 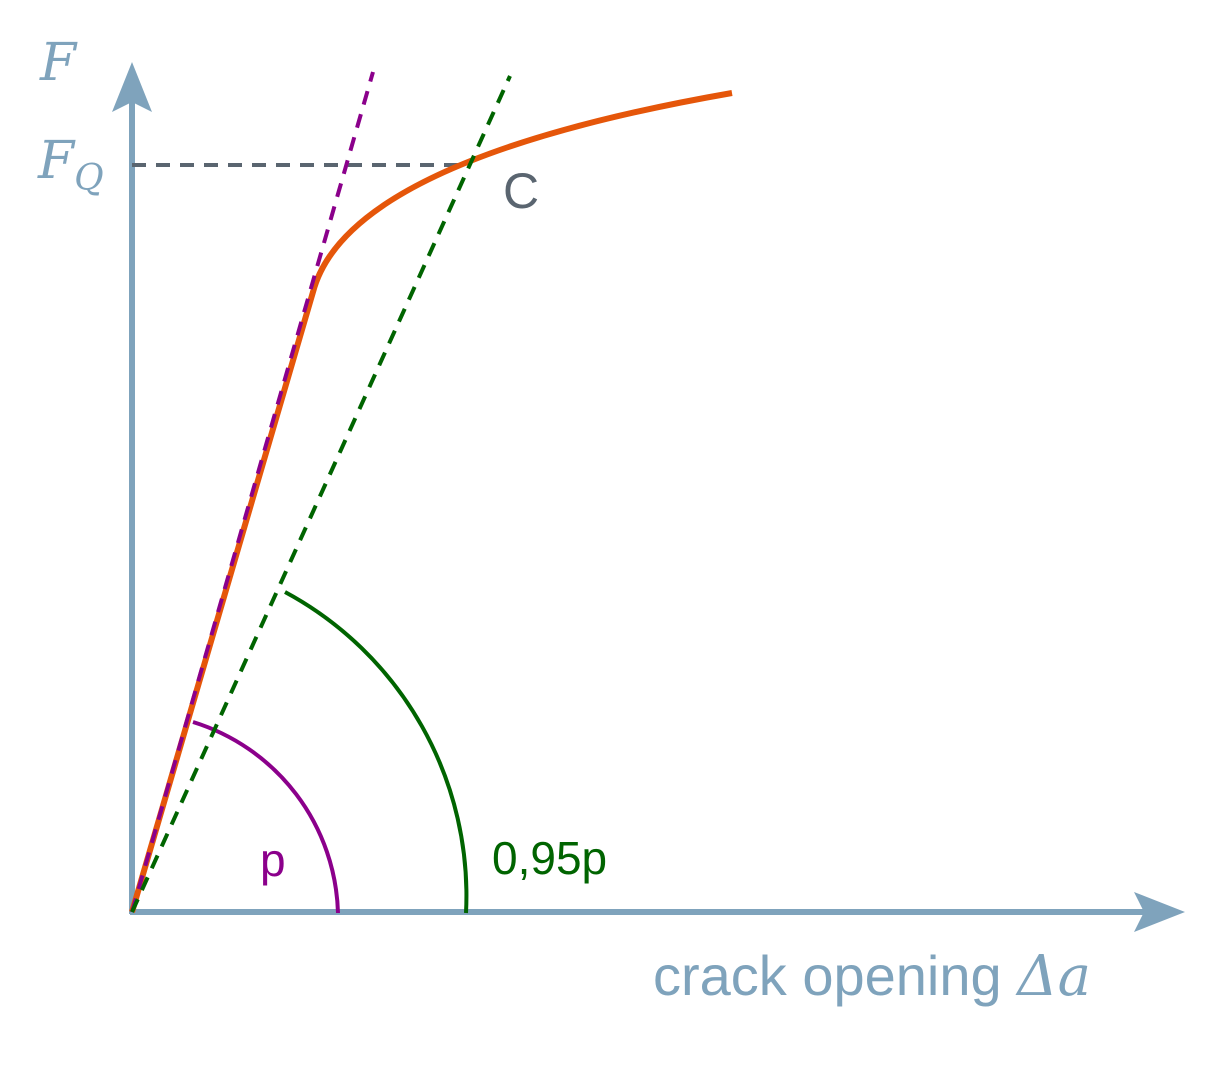 What do you see at coordinates (56, 161) in the screenshot?
I see `fq-main: F` at bounding box center [56, 161].